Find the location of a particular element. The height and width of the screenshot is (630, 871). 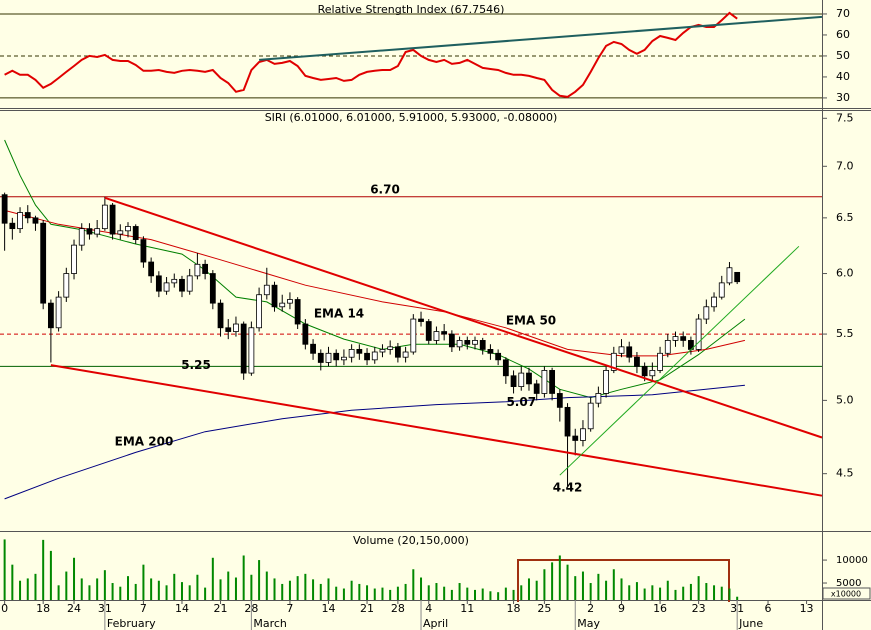

series-label: EMA 50 is located at coordinates (531, 321).